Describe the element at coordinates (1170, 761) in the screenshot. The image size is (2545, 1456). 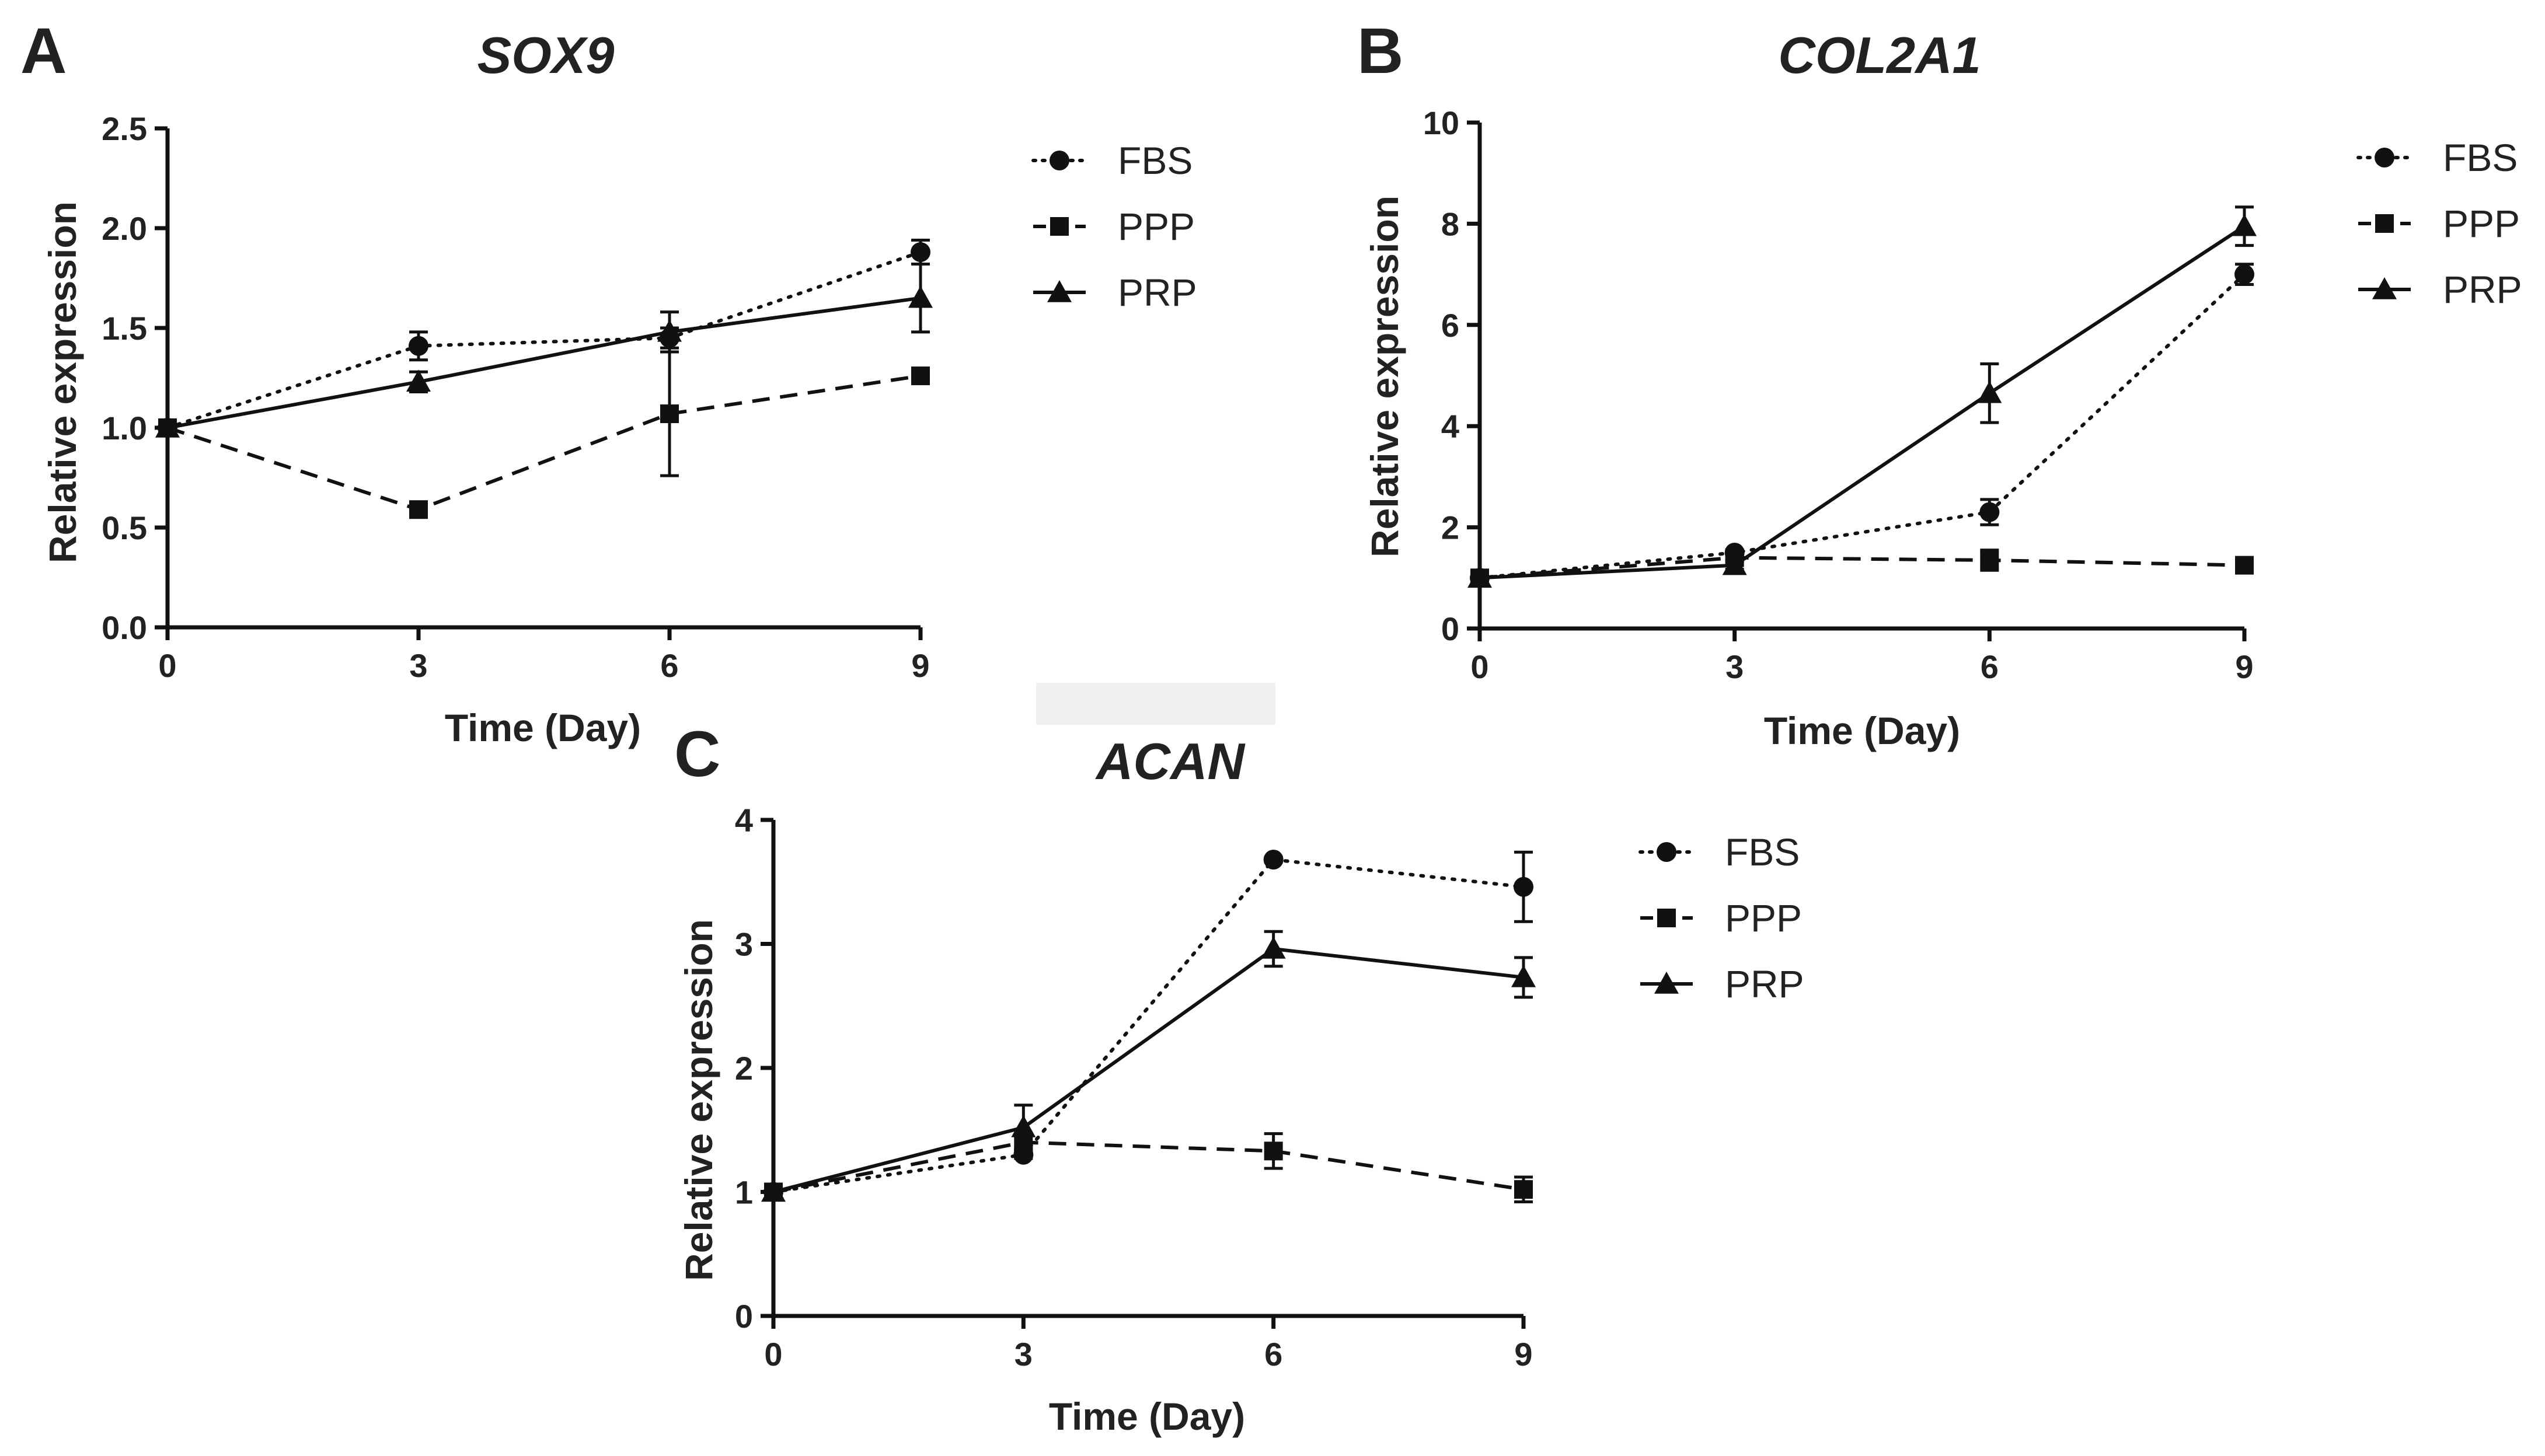
I see `chart-title: ACAN` at that location.